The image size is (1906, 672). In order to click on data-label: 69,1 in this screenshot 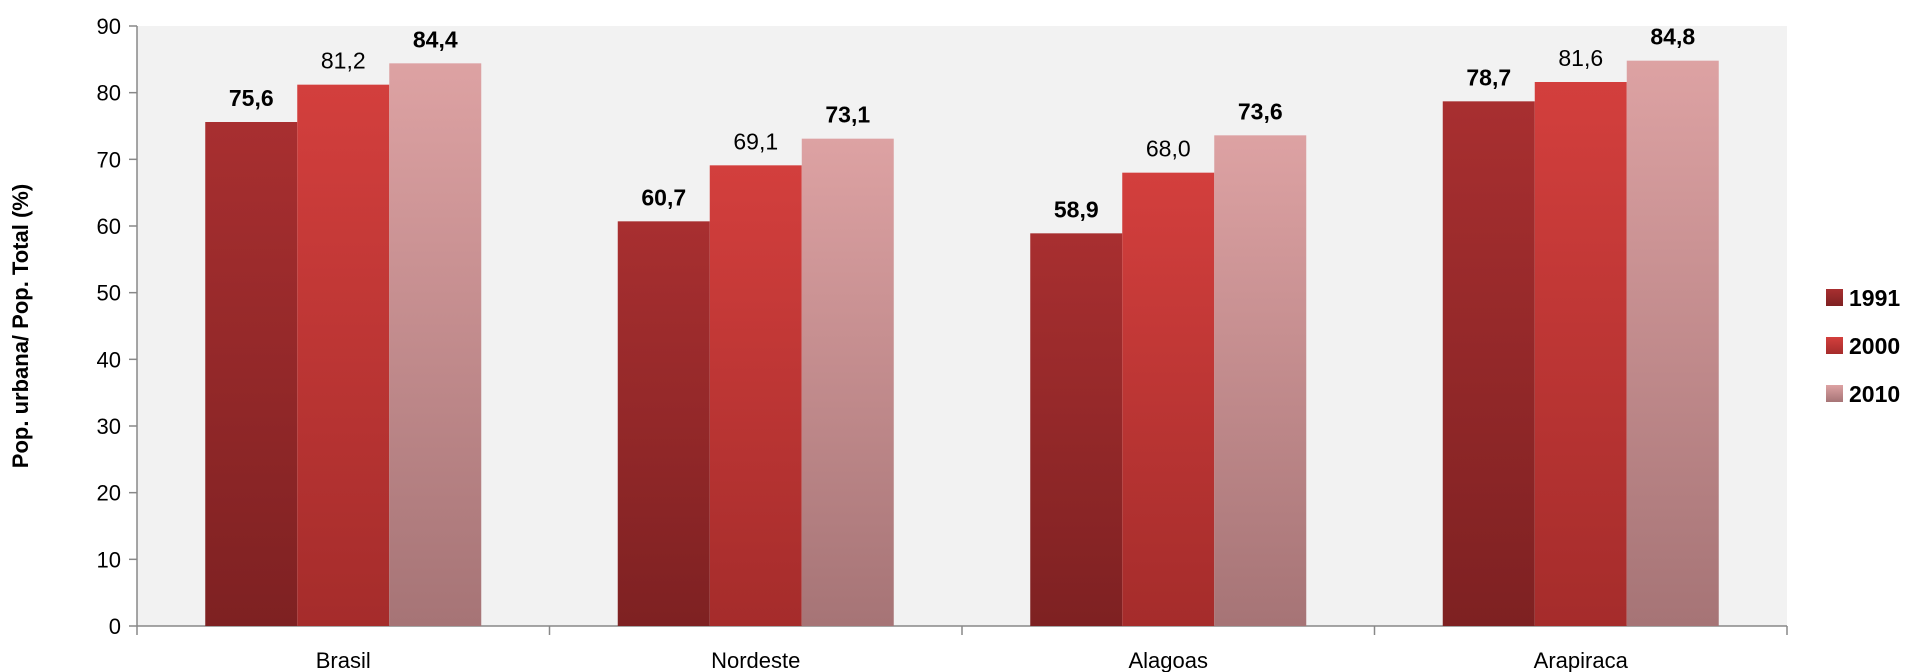, I will do `click(755, 141)`.